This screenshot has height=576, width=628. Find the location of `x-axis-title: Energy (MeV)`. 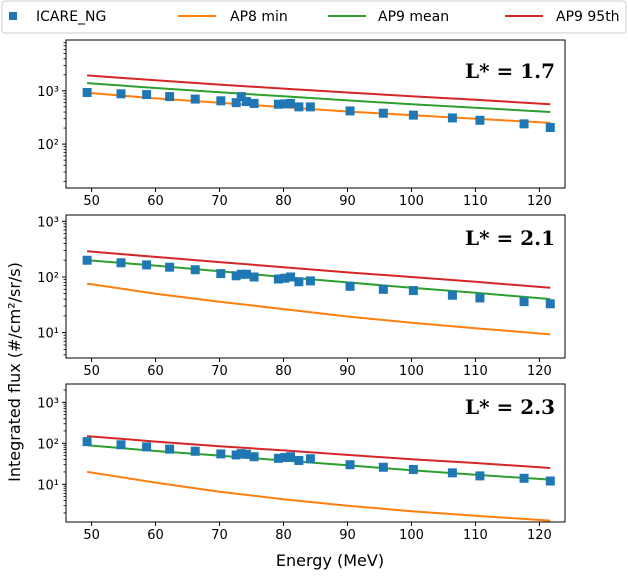

x-axis-title: Energy (MeV) is located at coordinates (330, 560).